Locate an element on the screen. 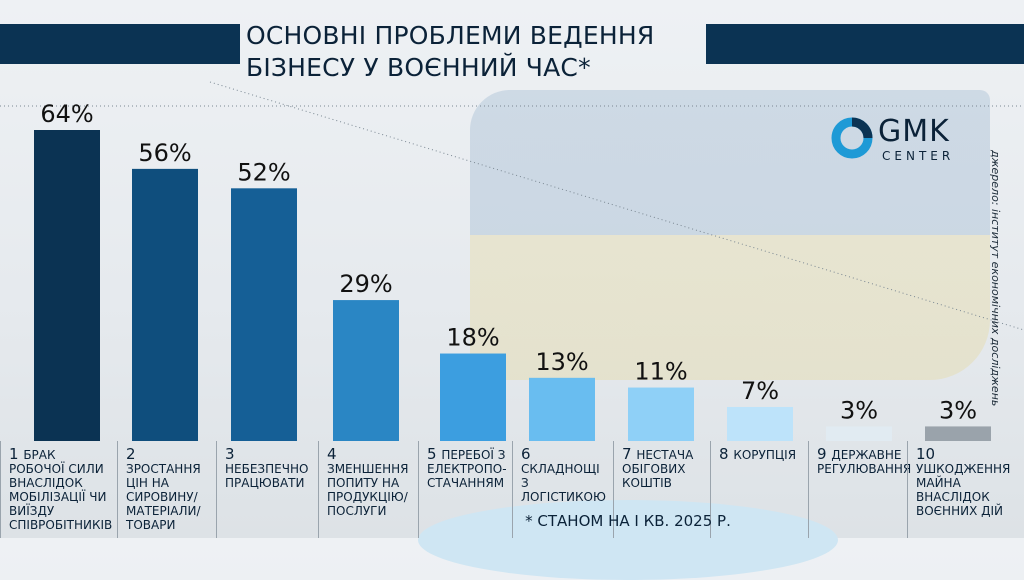  bar-value-label-5: 18% is located at coordinates (472, 338).